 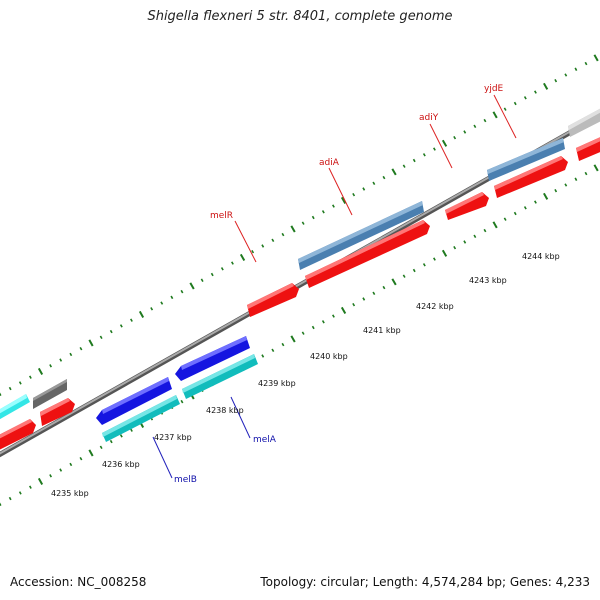 What do you see at coordinates (15, 408) in the screenshot?
I see `feature-cyan-left-top` at bounding box center [15, 408].